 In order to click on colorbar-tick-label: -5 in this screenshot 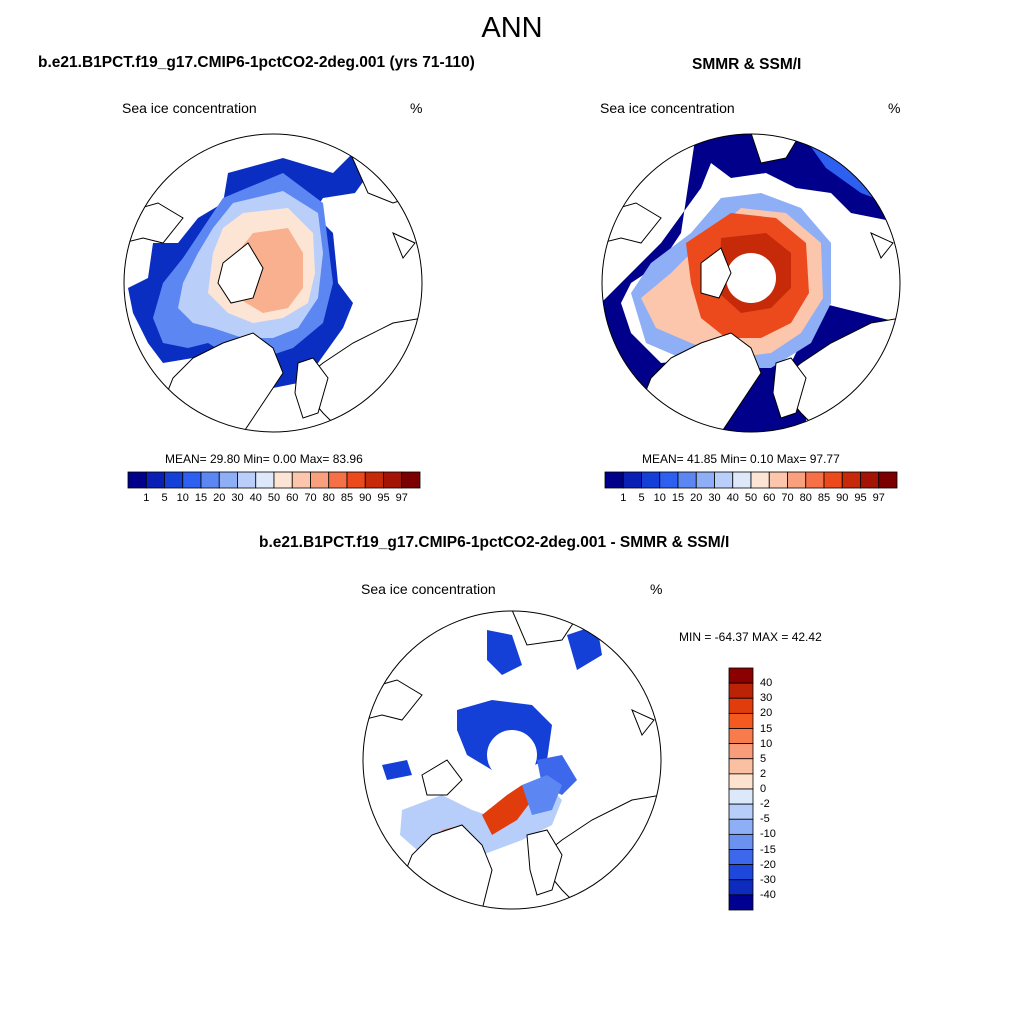, I will do `click(765, 819)`.